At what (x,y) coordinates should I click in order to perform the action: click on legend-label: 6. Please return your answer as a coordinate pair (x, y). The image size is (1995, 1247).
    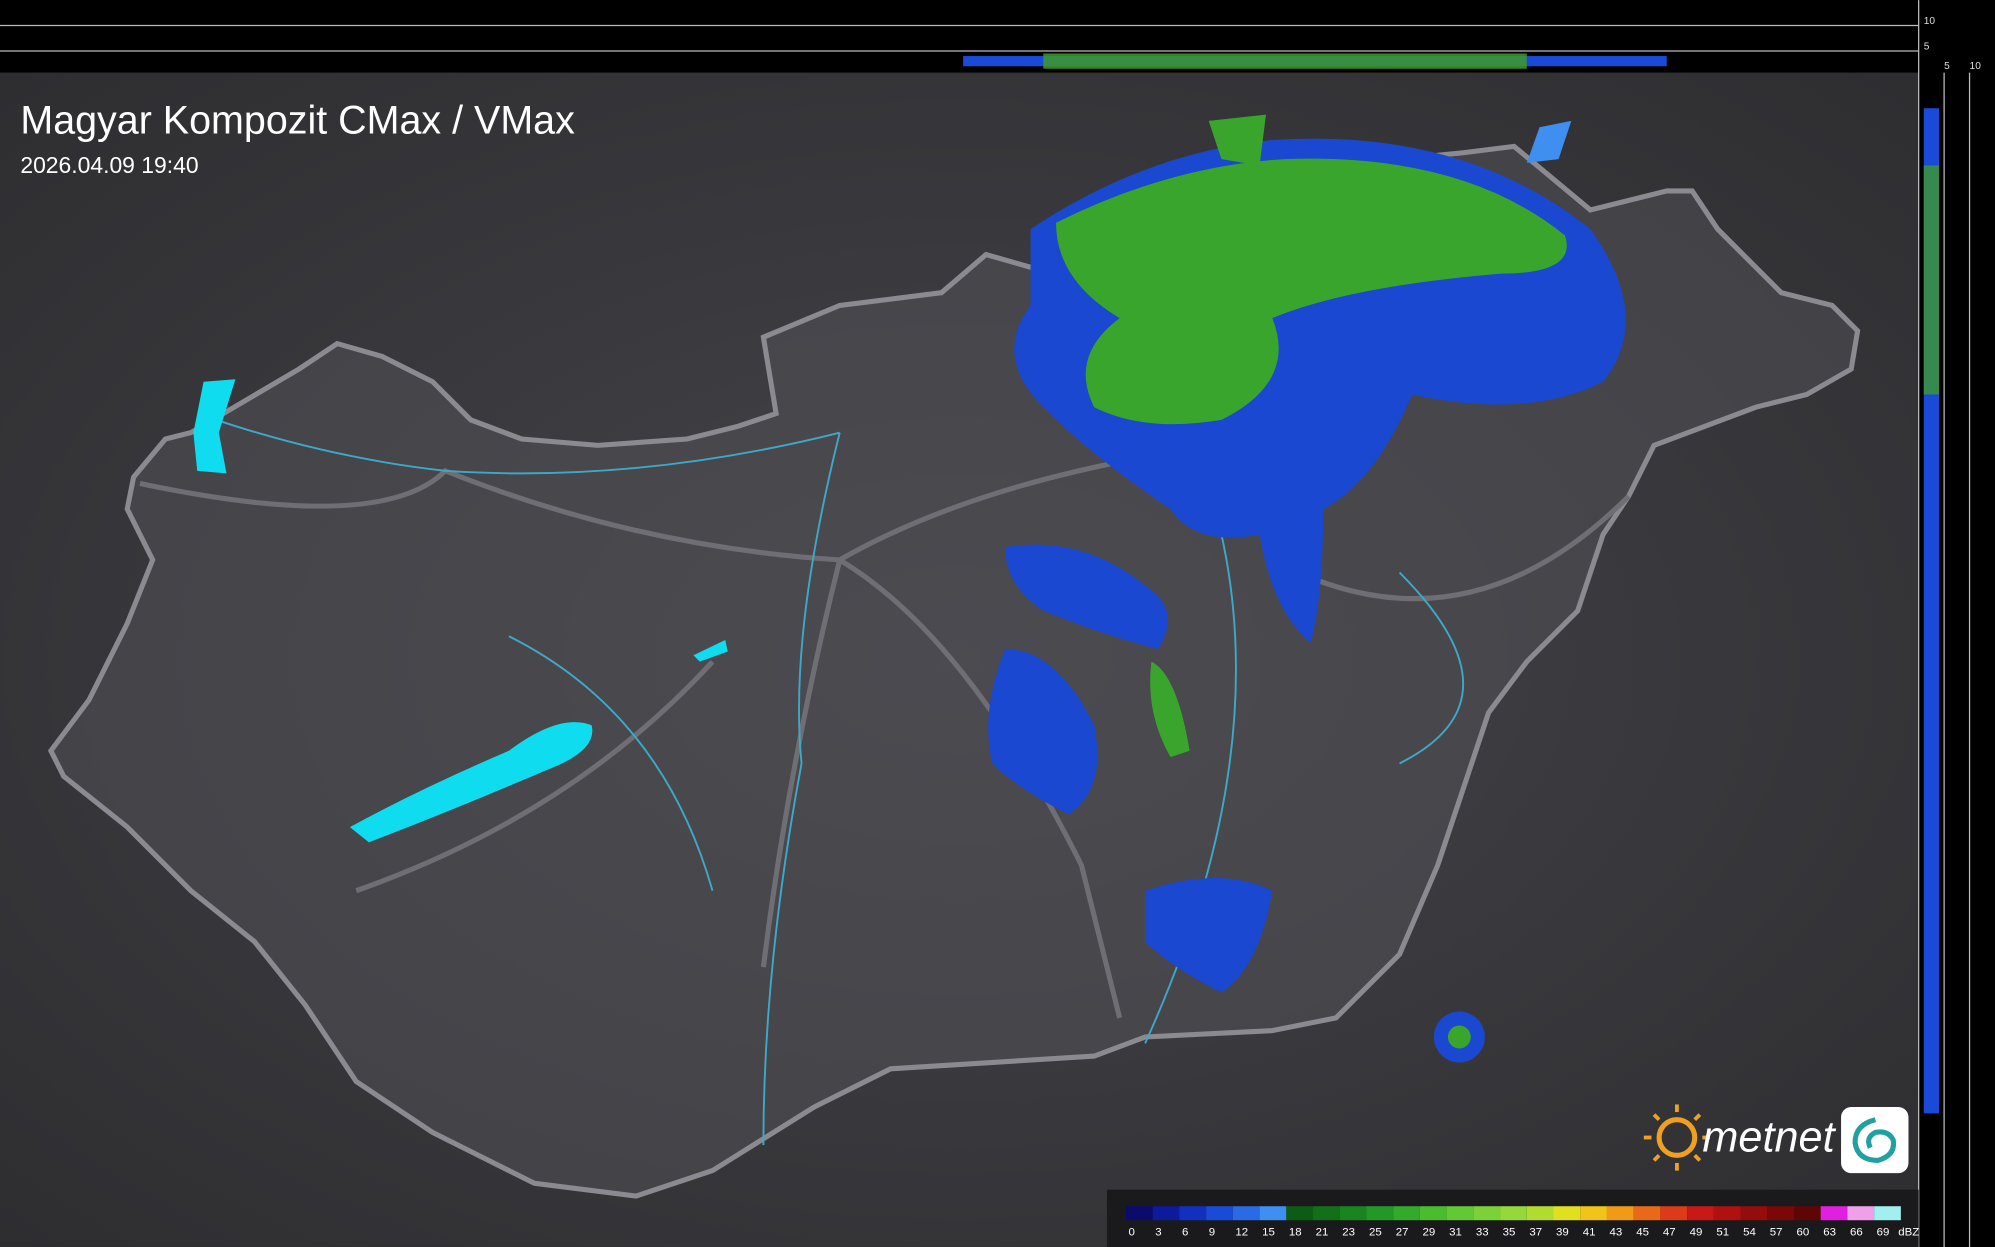
    Looking at the image, I should click on (1185, 1232).